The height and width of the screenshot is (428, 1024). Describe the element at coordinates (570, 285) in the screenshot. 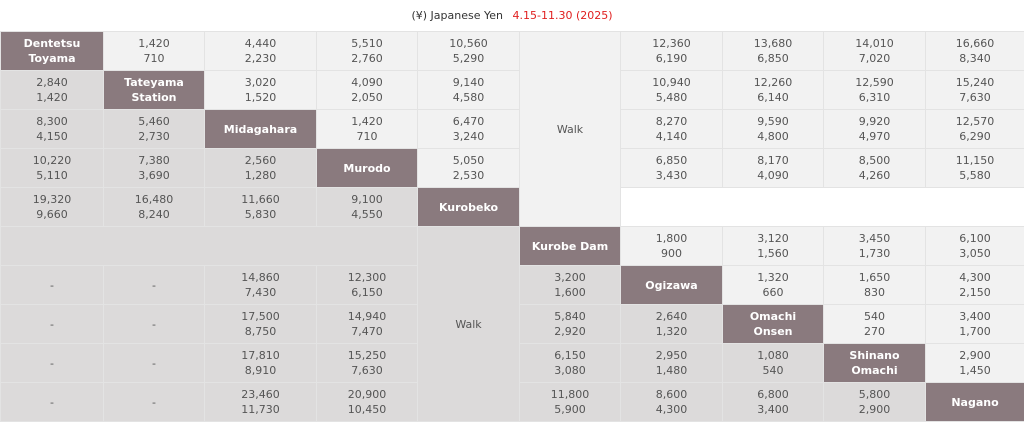

I see `fare-cell: 3,200 1,600` at that location.